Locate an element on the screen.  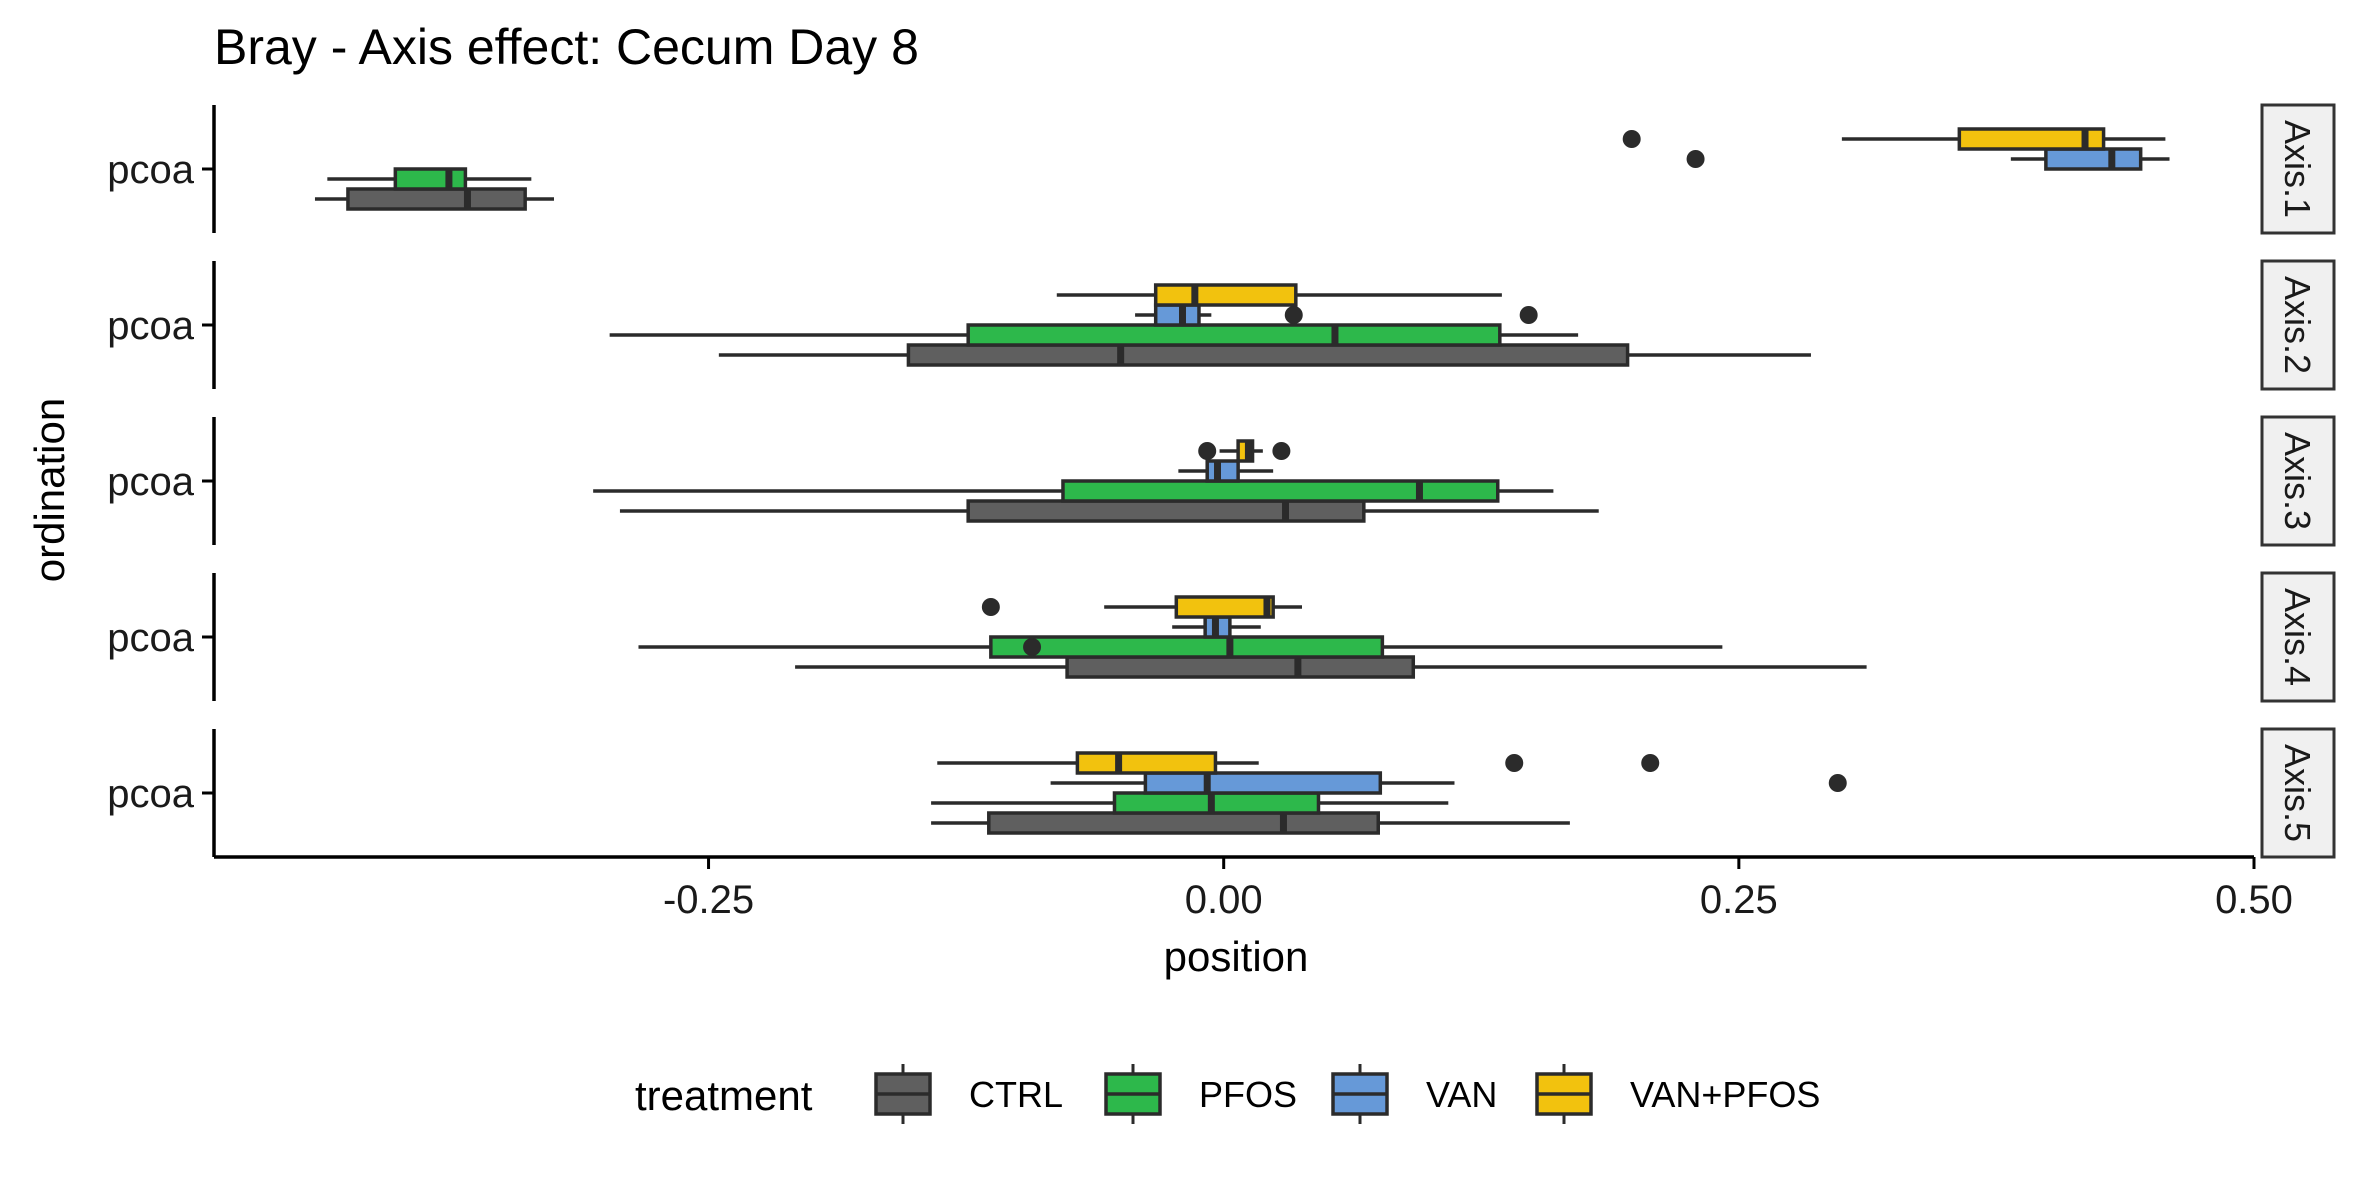
facet-strip-label: Axis.1 is located at coordinates (2297, 169).